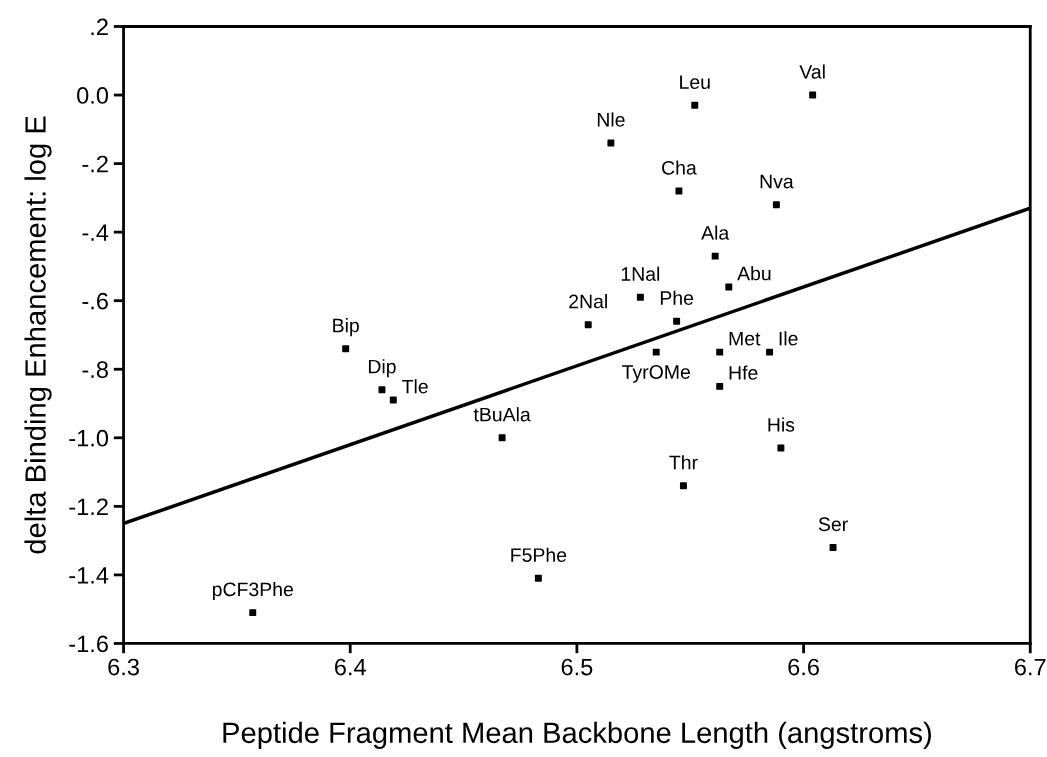 Image resolution: width=1047 pixels, height=757 pixels. I want to click on annotation: Dip, so click(382, 368).